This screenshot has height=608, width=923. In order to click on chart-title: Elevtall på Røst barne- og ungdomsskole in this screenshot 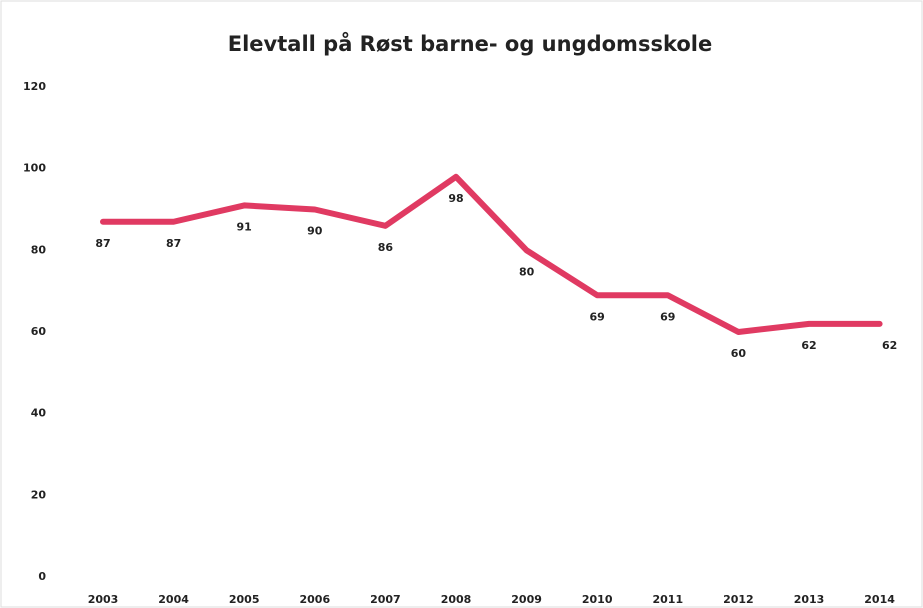, I will do `click(470, 43)`.